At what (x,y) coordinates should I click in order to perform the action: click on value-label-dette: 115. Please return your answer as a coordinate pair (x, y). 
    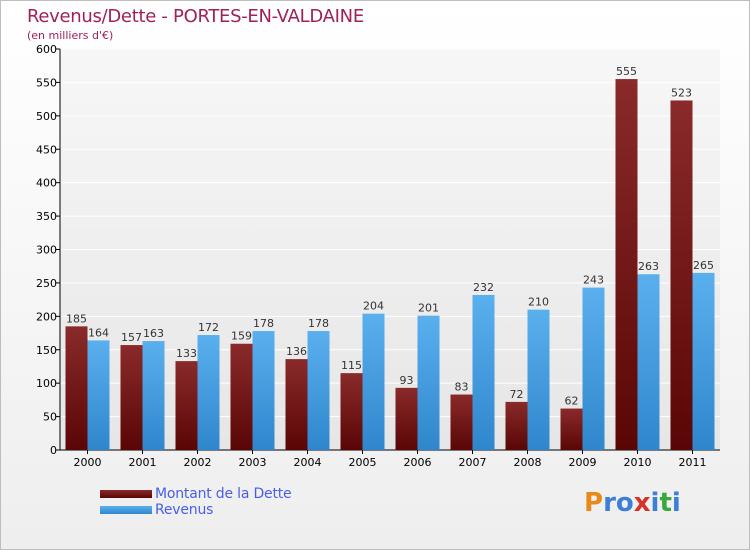
    Looking at the image, I should click on (351, 365).